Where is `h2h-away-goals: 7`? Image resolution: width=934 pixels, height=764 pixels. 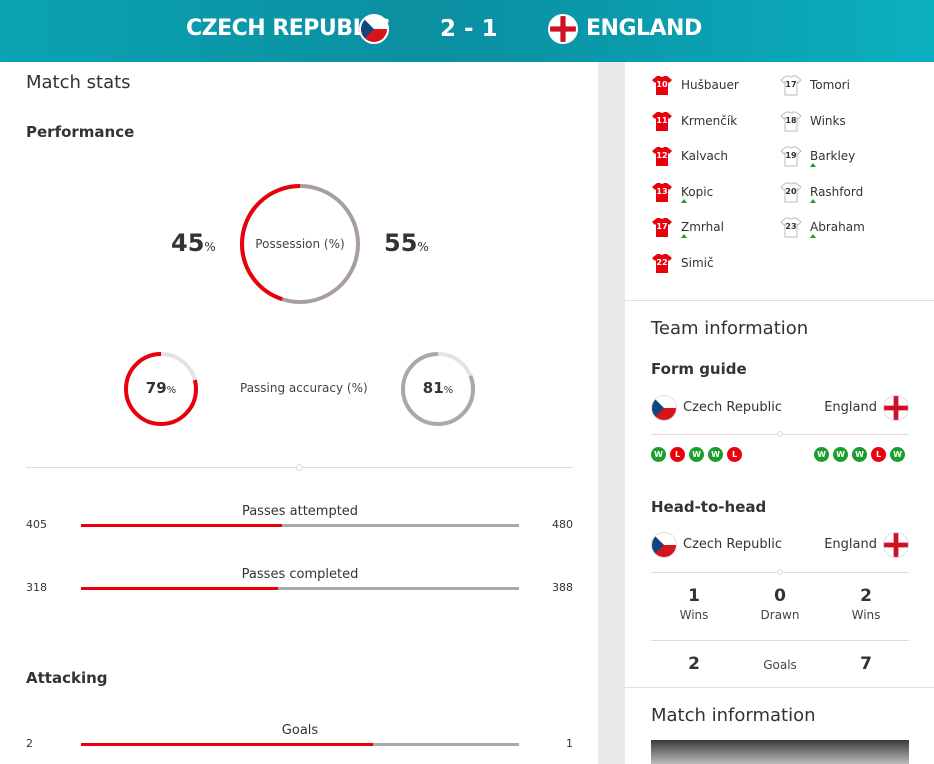 h2h-away-goals: 7 is located at coordinates (866, 664).